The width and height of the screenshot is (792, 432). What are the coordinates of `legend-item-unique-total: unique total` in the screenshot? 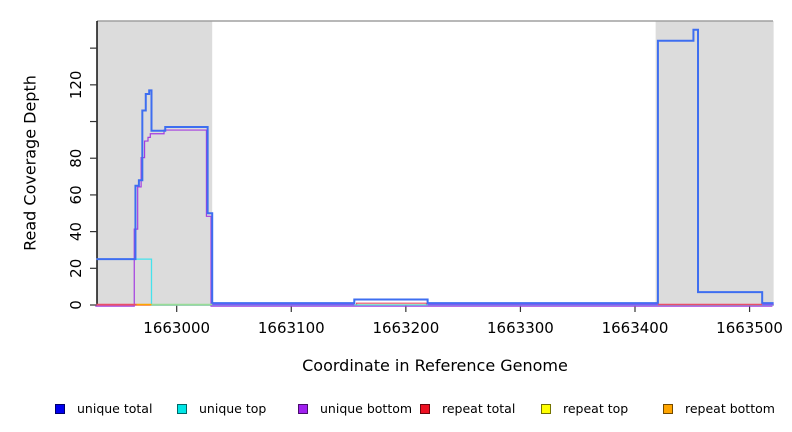 It's located at (103, 409).